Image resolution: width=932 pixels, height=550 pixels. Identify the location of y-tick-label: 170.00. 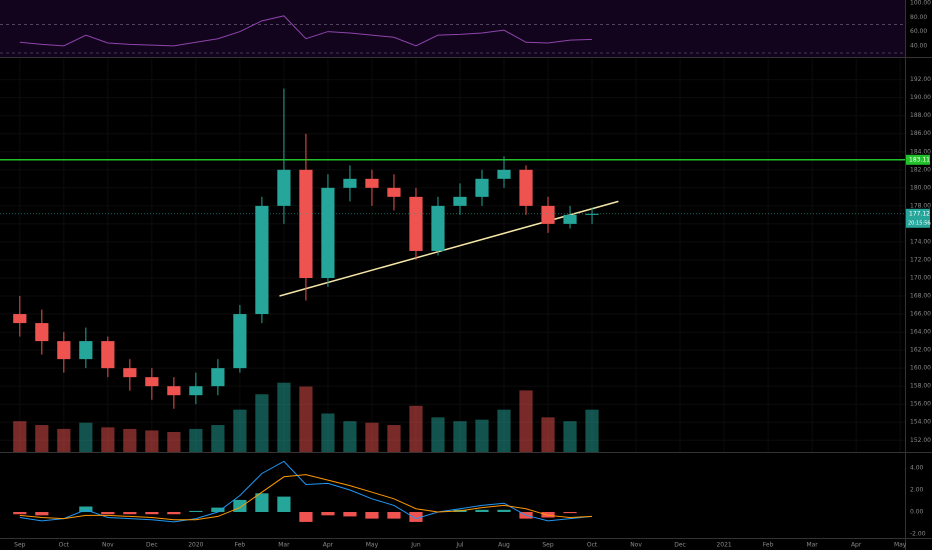
(920, 277).